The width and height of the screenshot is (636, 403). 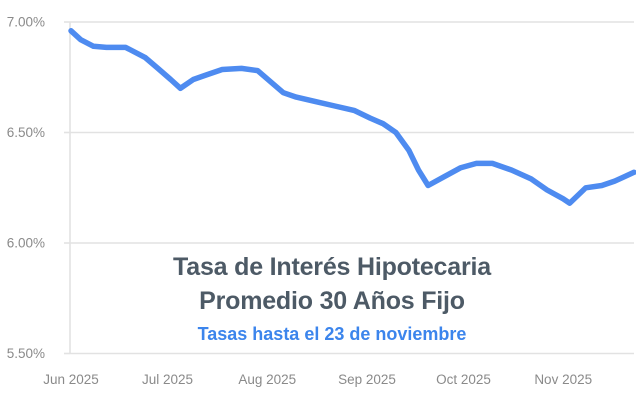 I want to click on x-axis-tick-label: Sep 2025, so click(x=367, y=379).